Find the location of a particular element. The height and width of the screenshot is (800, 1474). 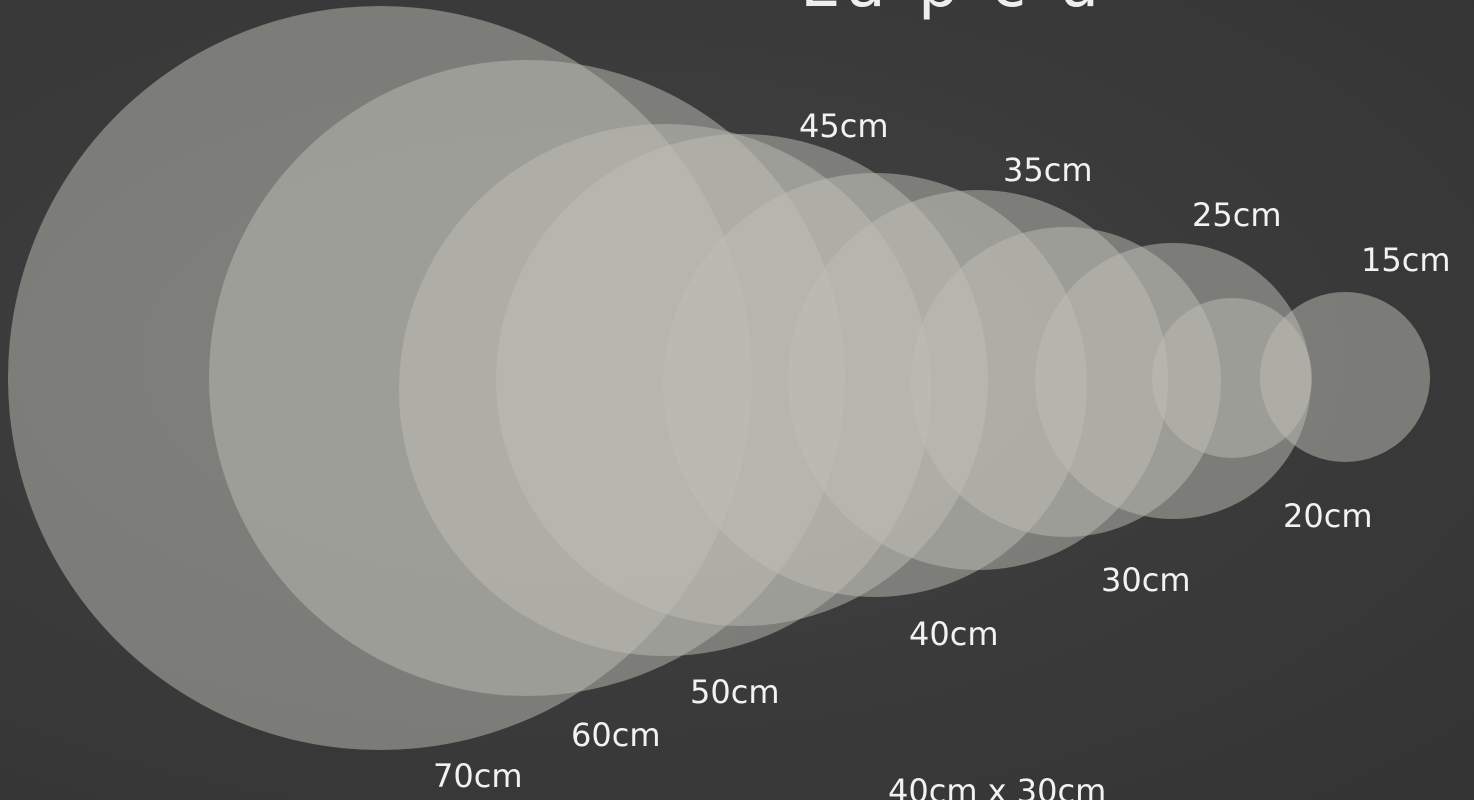

label-35cm: 35cm is located at coordinates (1048, 170).